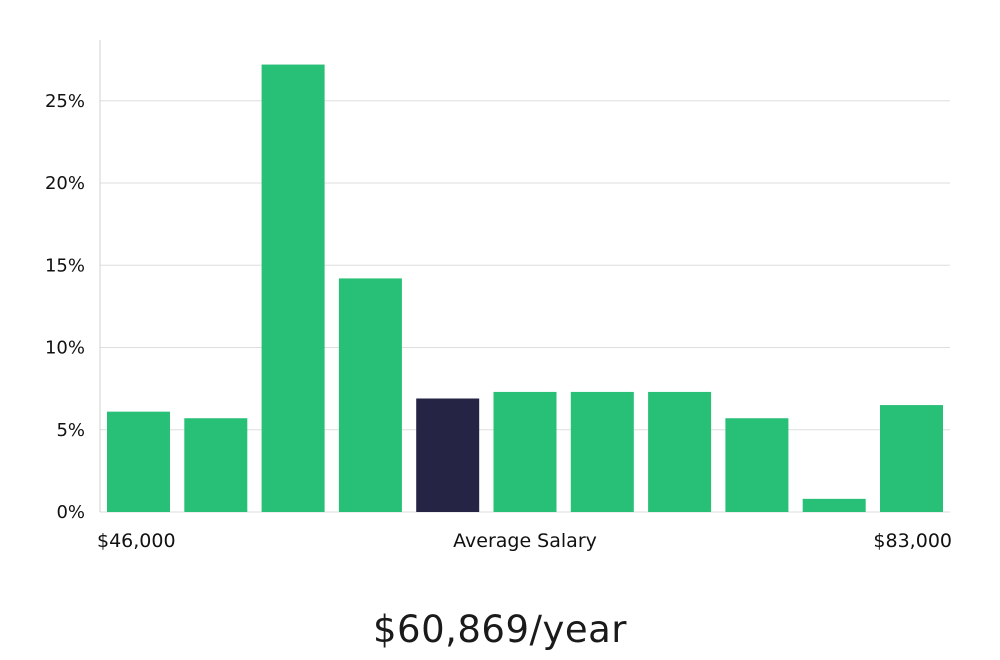 This screenshot has height=660, width=1000. I want to click on x-axis-title: Average Salary, so click(525, 541).